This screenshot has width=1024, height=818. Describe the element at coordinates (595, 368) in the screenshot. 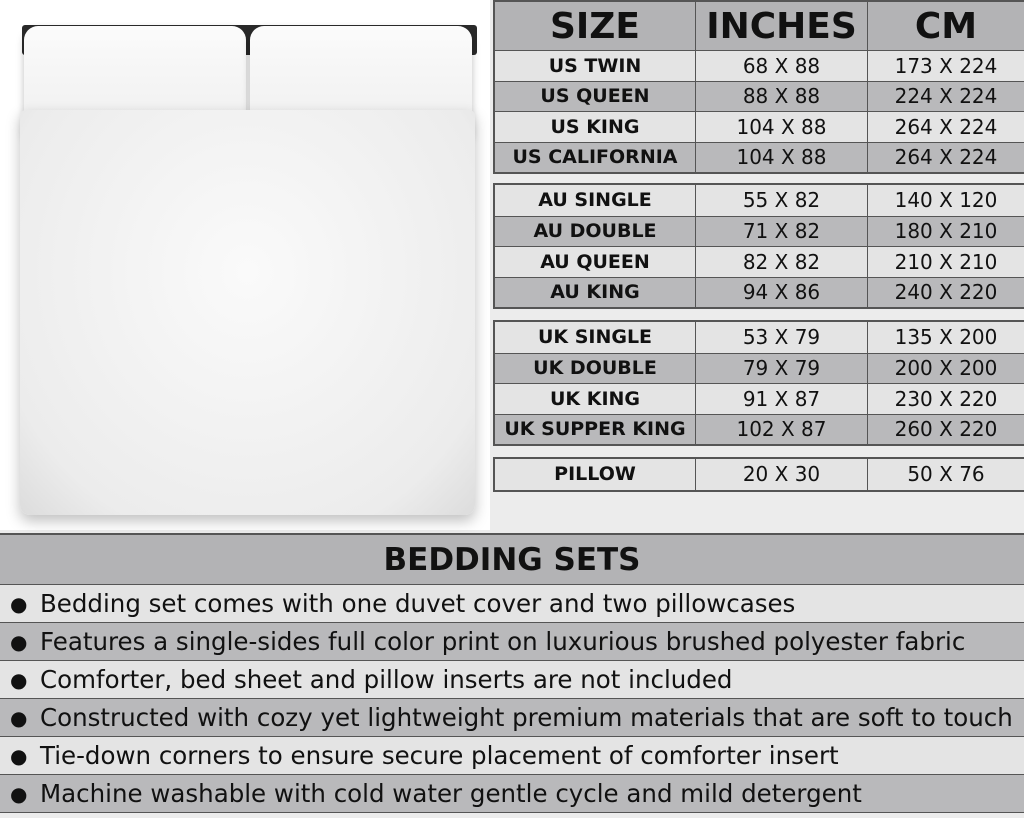

I see `size-name: UK DOUBLE` at that location.